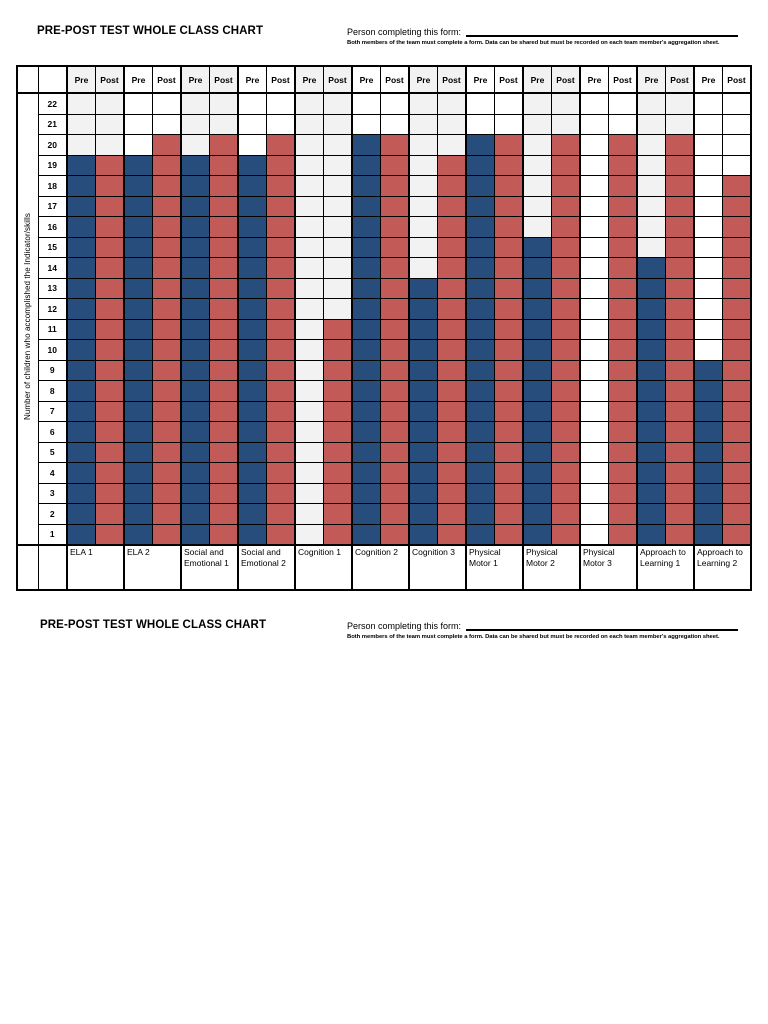  I want to click on category-label: Physical Motor 1, so click(494, 567).